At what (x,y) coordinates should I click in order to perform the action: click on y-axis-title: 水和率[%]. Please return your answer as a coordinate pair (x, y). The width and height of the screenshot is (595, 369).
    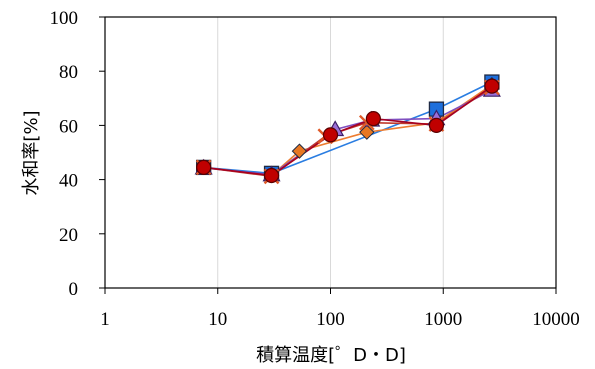
    Looking at the image, I should click on (31, 152).